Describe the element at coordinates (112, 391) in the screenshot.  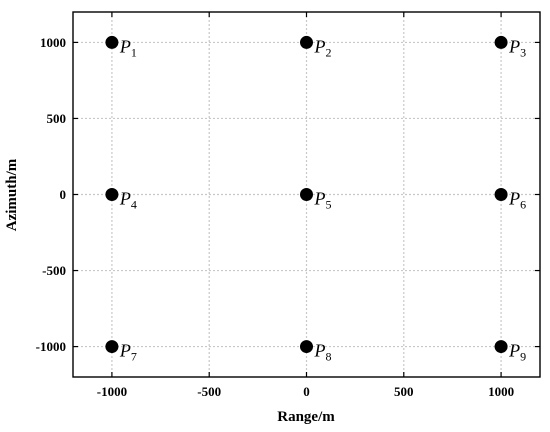
I see `x-tick-label: -1000` at that location.